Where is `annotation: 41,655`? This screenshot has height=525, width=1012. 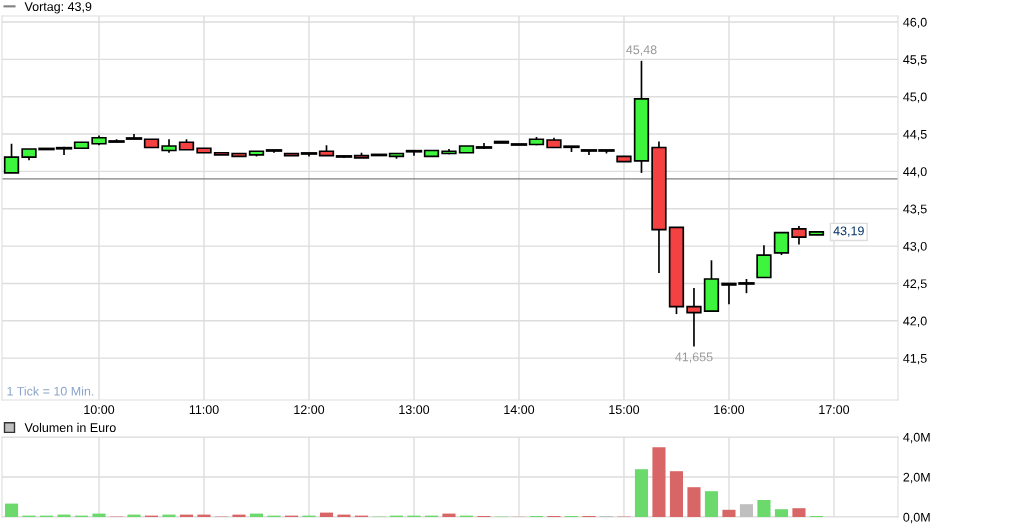 annotation: 41,655 is located at coordinates (694, 357).